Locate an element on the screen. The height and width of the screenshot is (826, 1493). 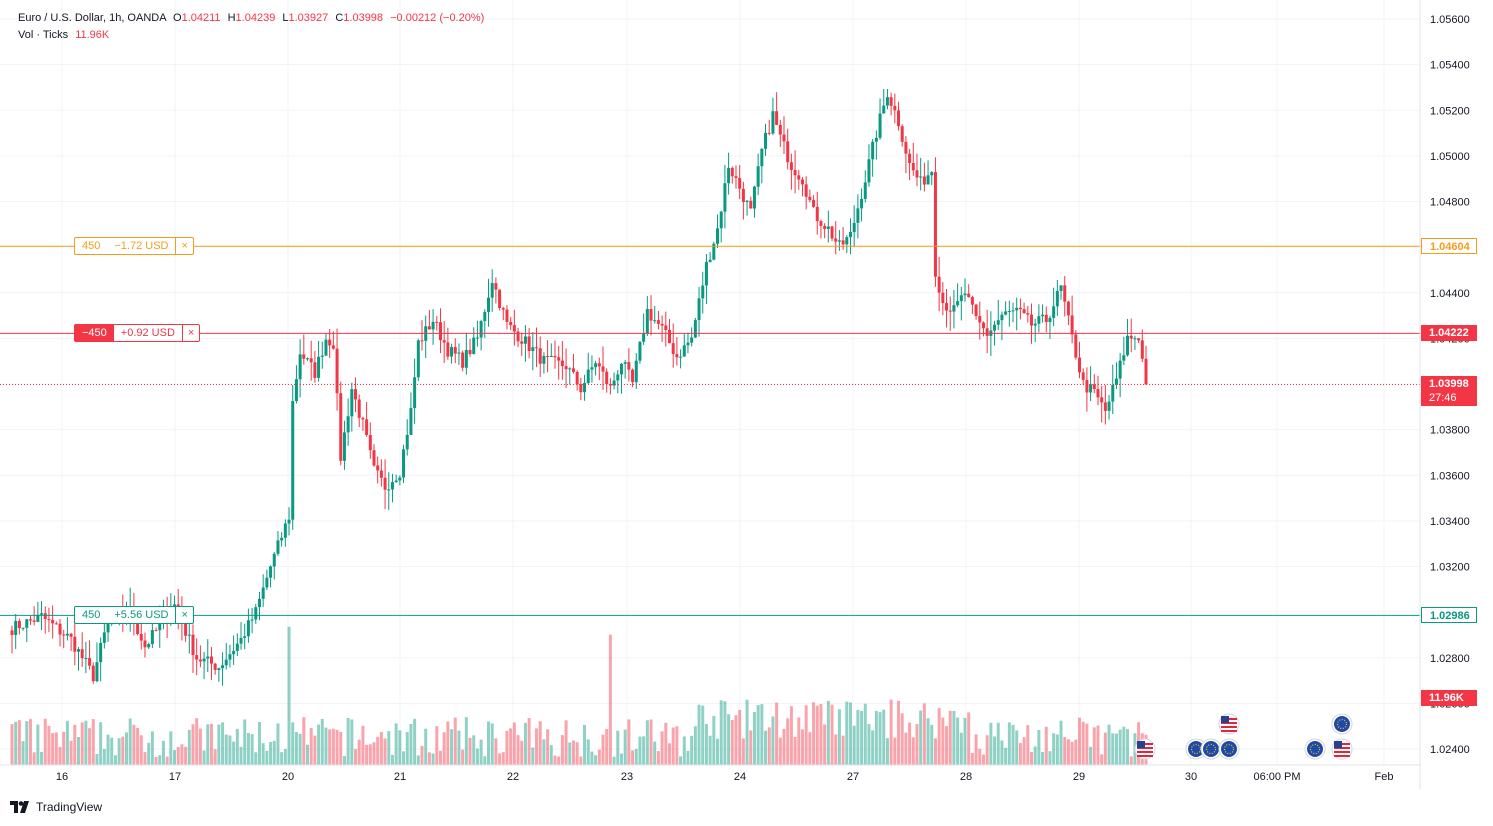
price-tick-label: 1.03200 is located at coordinates (1450, 568).